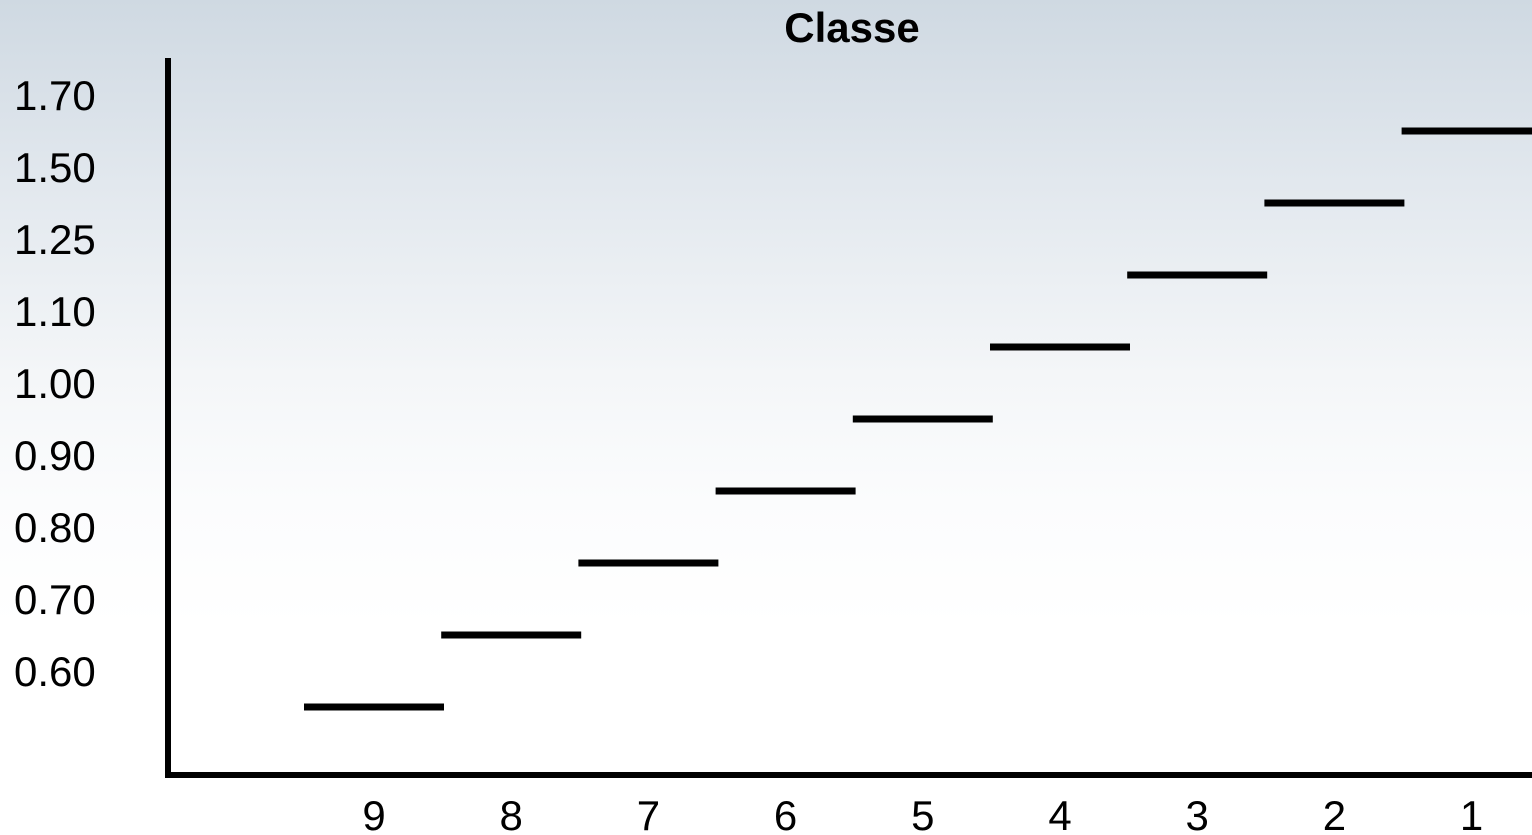 The height and width of the screenshot is (835, 1532). What do you see at coordinates (55, 527) in the screenshot?
I see `y-tick-label: 0.80` at bounding box center [55, 527].